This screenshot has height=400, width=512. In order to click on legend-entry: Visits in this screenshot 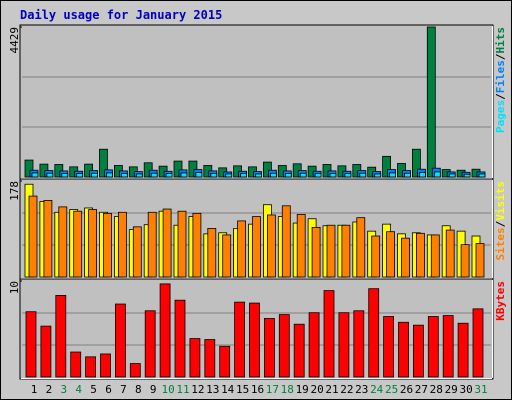, I will do `click(500, 201)`.